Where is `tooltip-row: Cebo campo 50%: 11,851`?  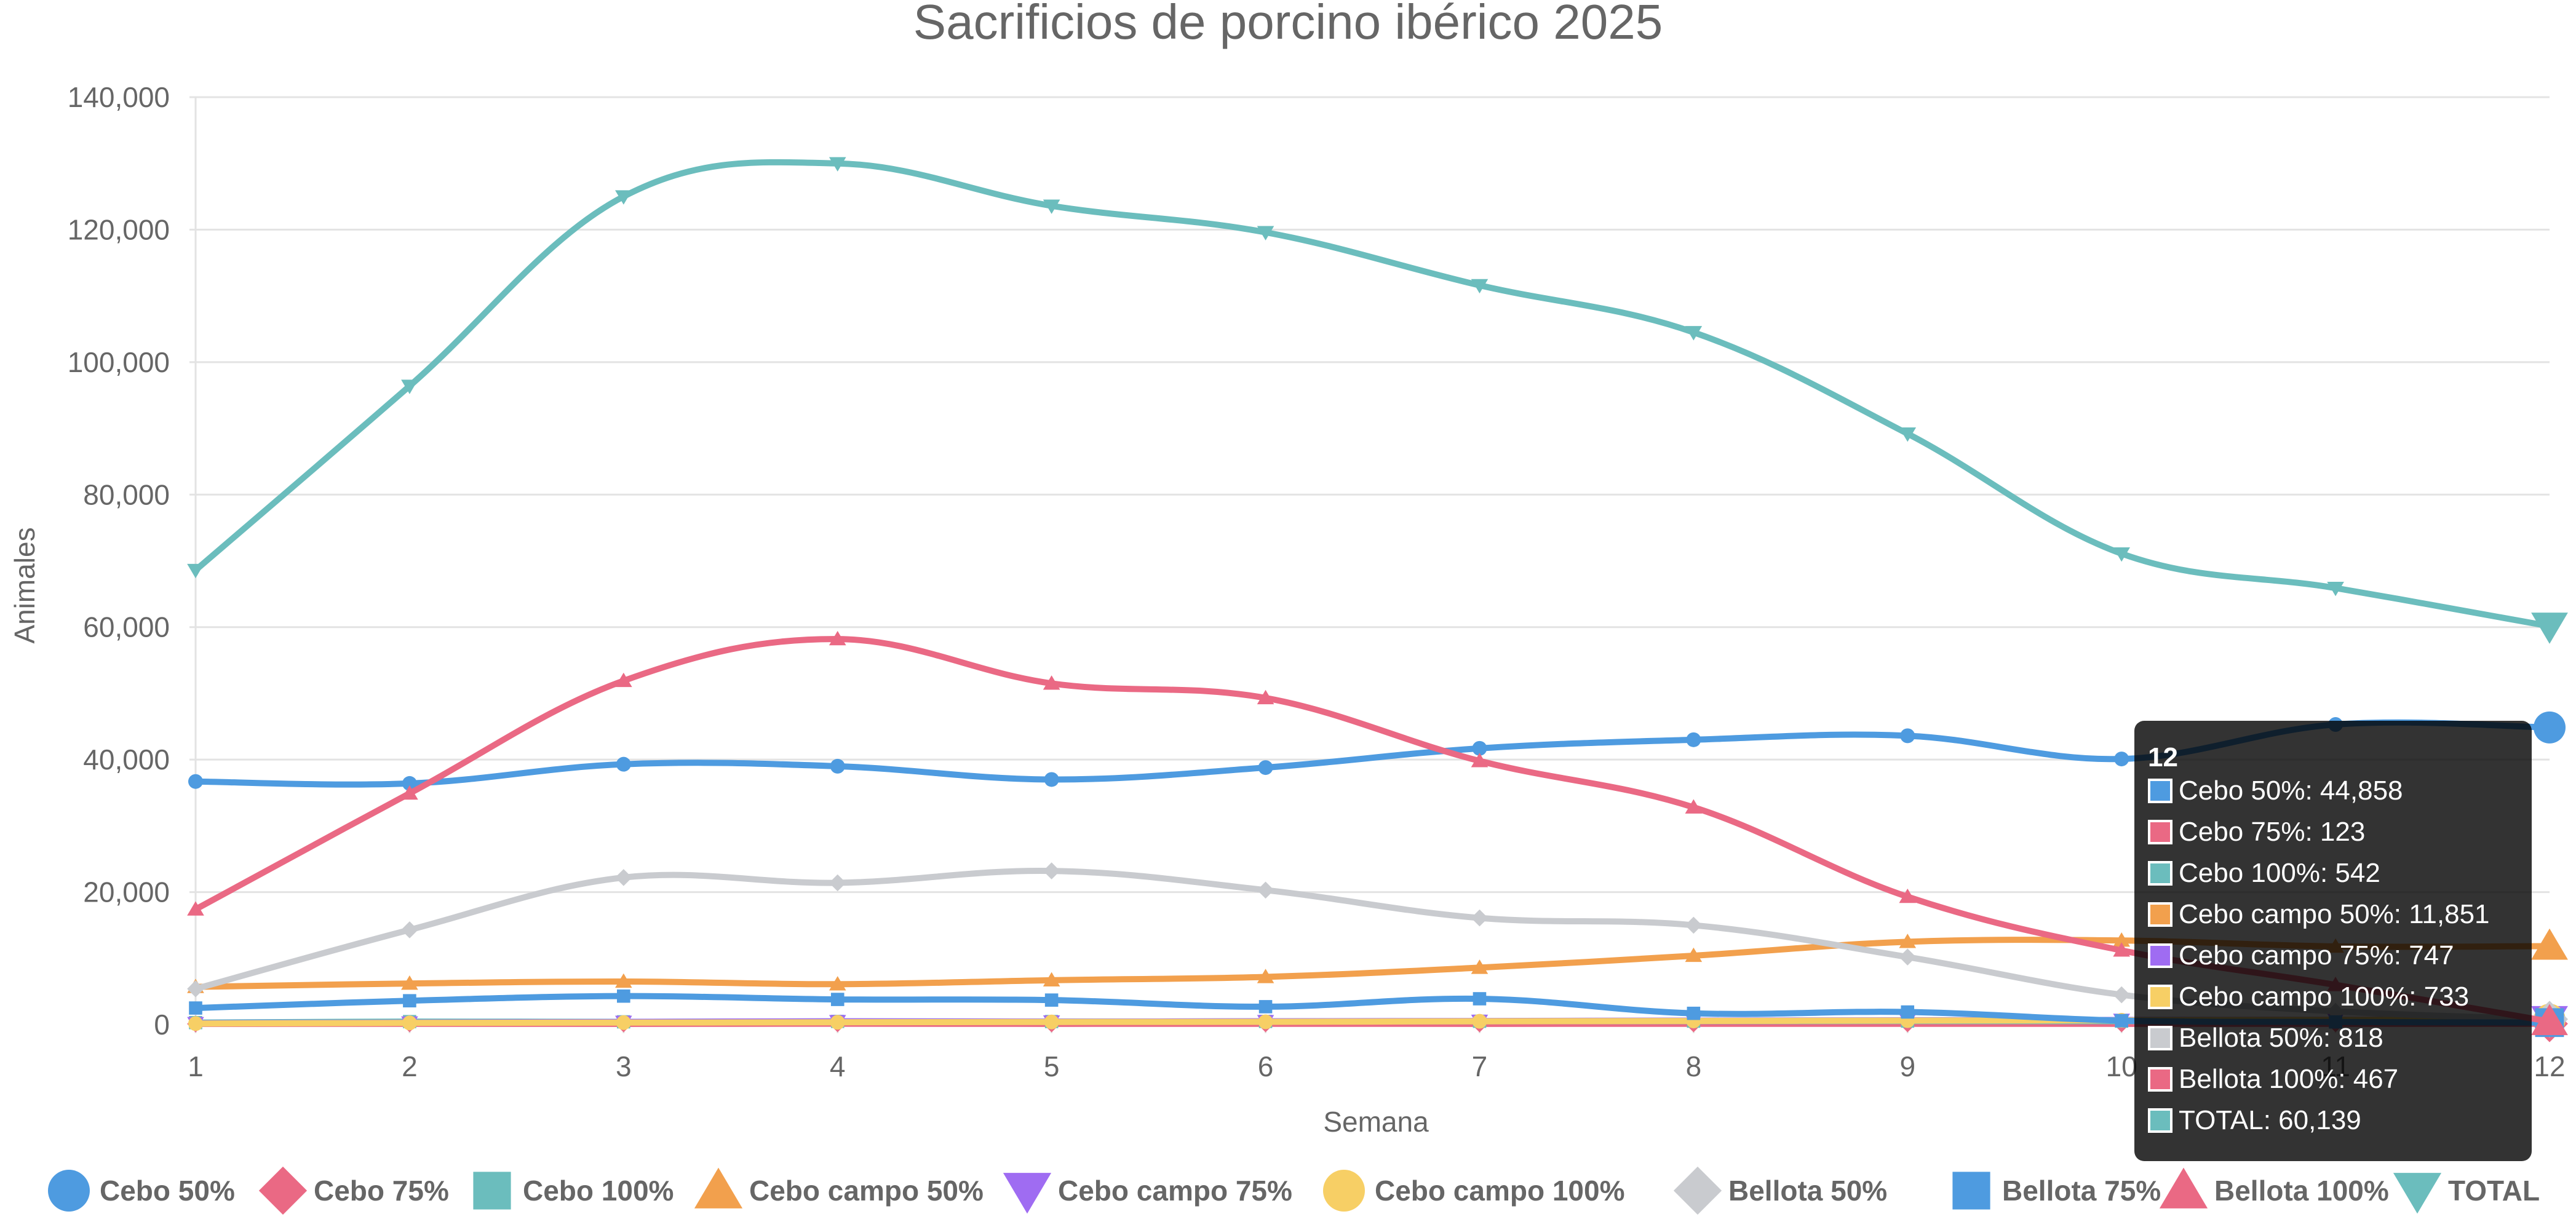 tooltip-row: Cebo campo 50%: 11,851 is located at coordinates (2333, 914).